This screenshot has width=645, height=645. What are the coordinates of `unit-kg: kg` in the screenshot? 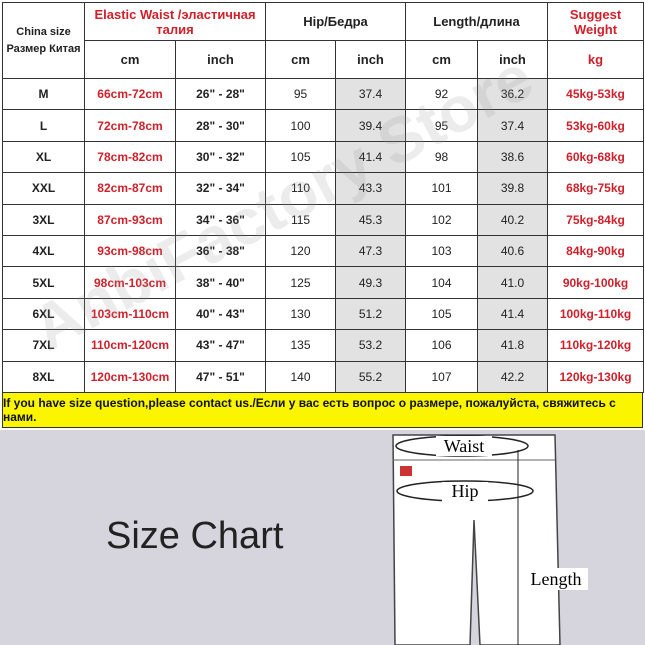 It's located at (596, 59).